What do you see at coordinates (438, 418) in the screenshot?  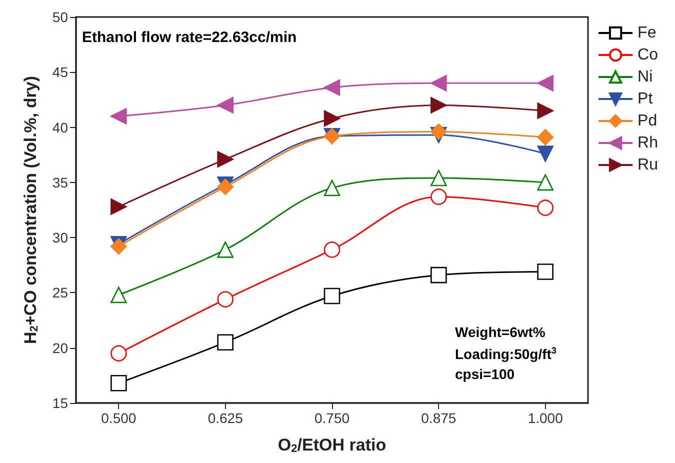 I see `x-tick-label: 0.875` at bounding box center [438, 418].